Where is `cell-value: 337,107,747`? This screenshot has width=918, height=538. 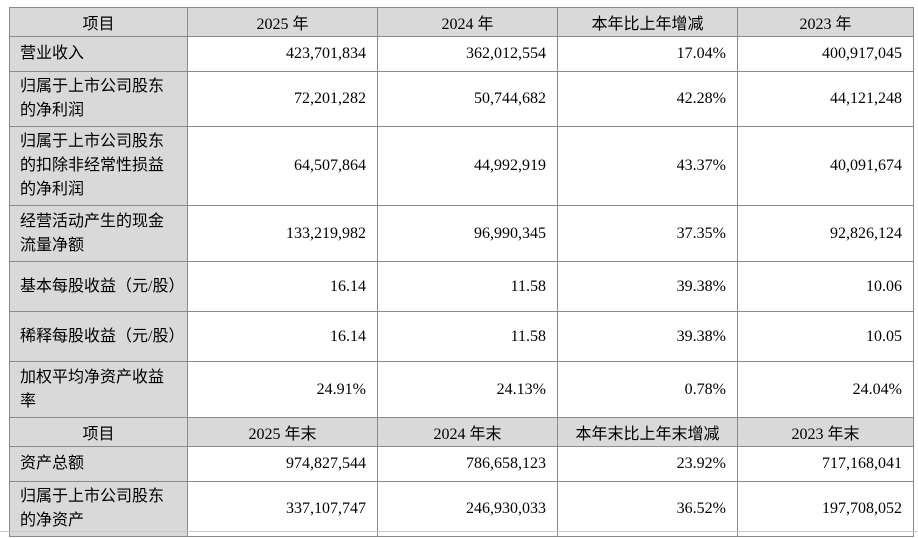
cell-value: 337,107,747 is located at coordinates (282, 509).